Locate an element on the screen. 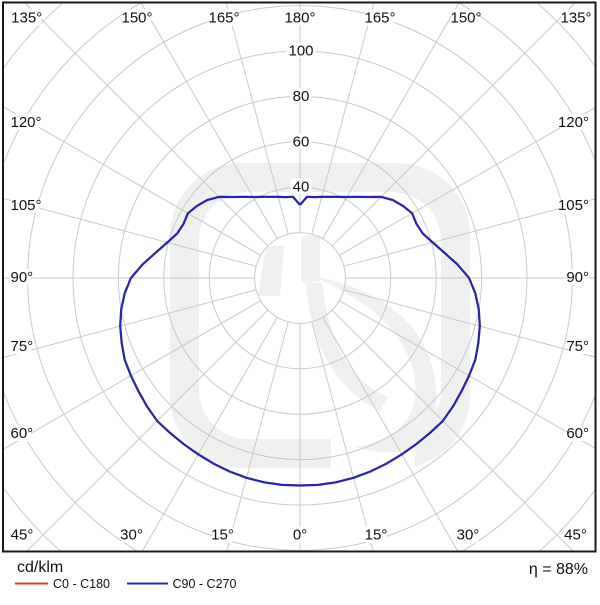 The image size is (600, 605). svg-text: 100 is located at coordinates (300, 50).